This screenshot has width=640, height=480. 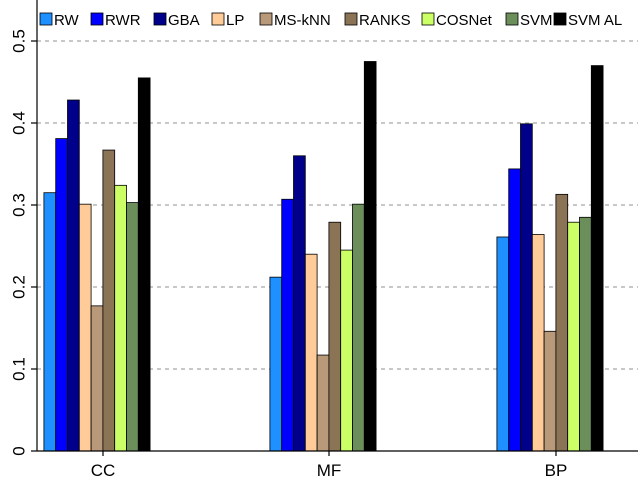 What do you see at coordinates (160, 19) in the screenshot?
I see `legend-swatch-gba` at bounding box center [160, 19].